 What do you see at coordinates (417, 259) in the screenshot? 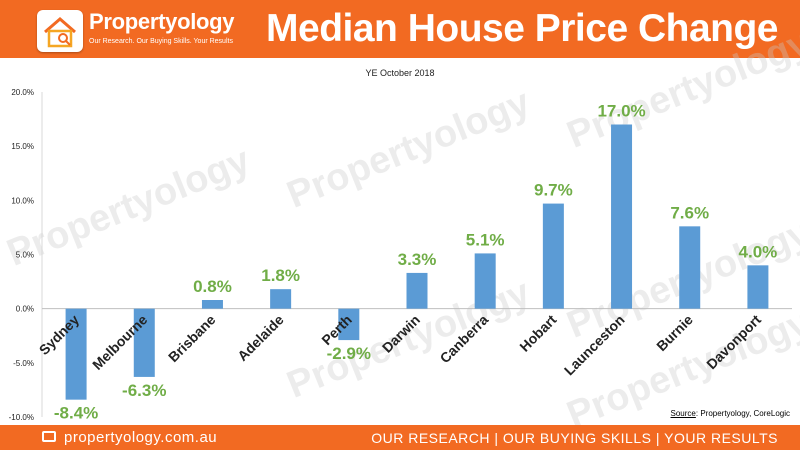
I see `data-label: 3.3%` at bounding box center [417, 259].